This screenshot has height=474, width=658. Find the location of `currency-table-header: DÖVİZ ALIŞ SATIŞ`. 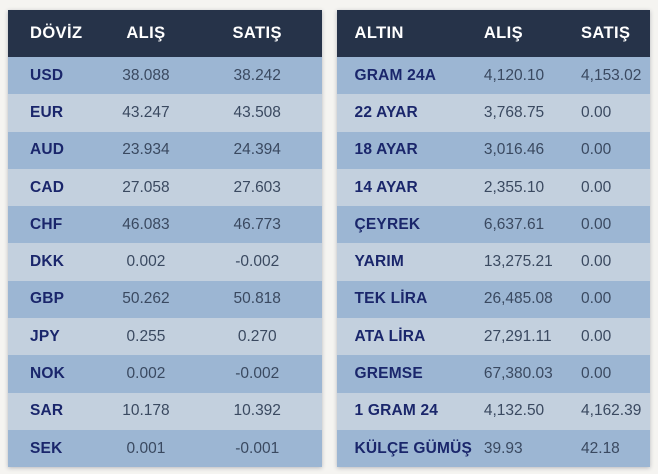

currency-table-header: DÖVİZ ALIŞ SATIŞ is located at coordinates (165, 33).